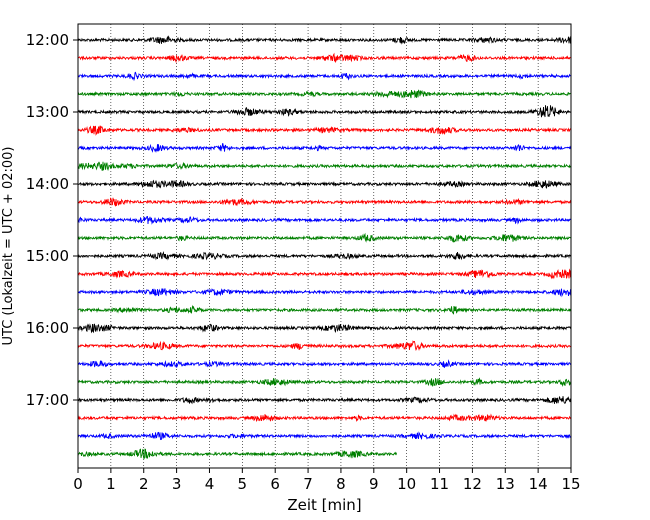  I want to click on x-tick-label: 0, so click(78, 484).